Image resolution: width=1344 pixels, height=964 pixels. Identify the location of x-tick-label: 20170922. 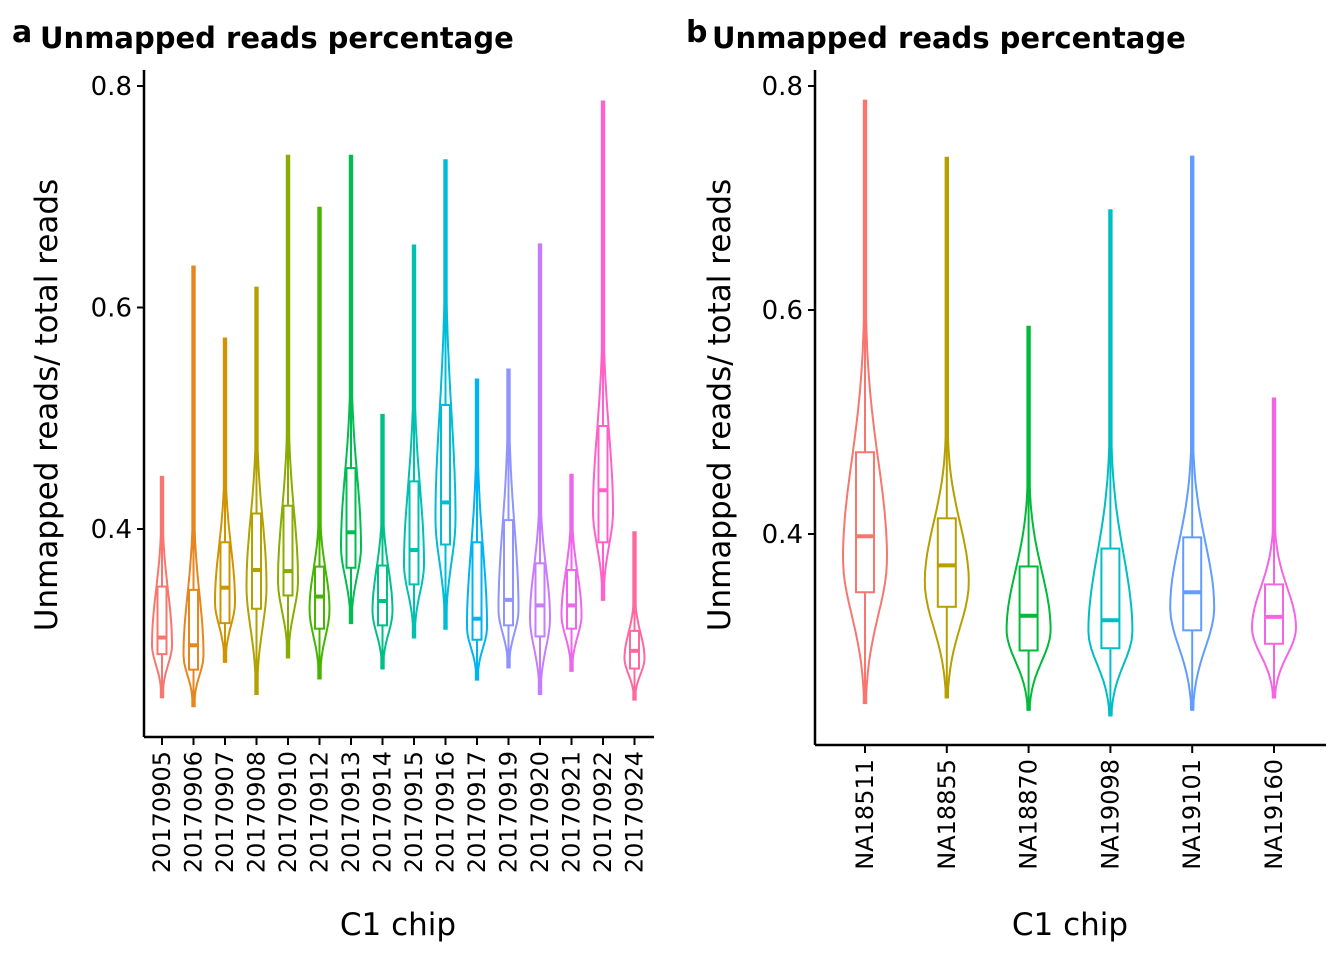
(603, 812).